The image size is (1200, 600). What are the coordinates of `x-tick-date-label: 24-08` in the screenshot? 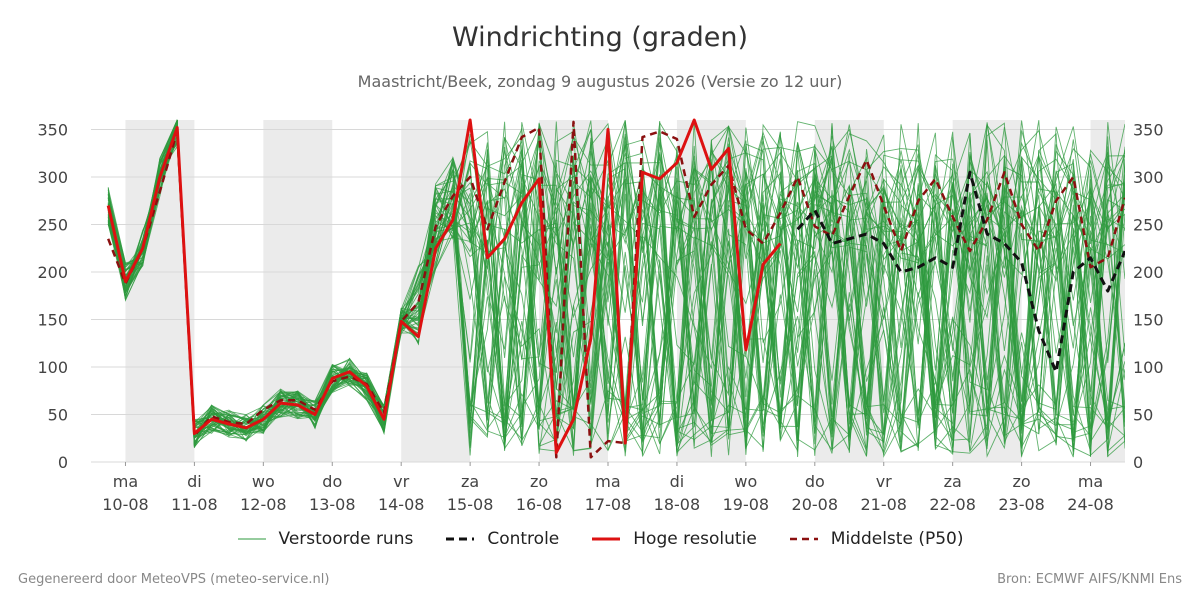 It's located at (1090, 504).